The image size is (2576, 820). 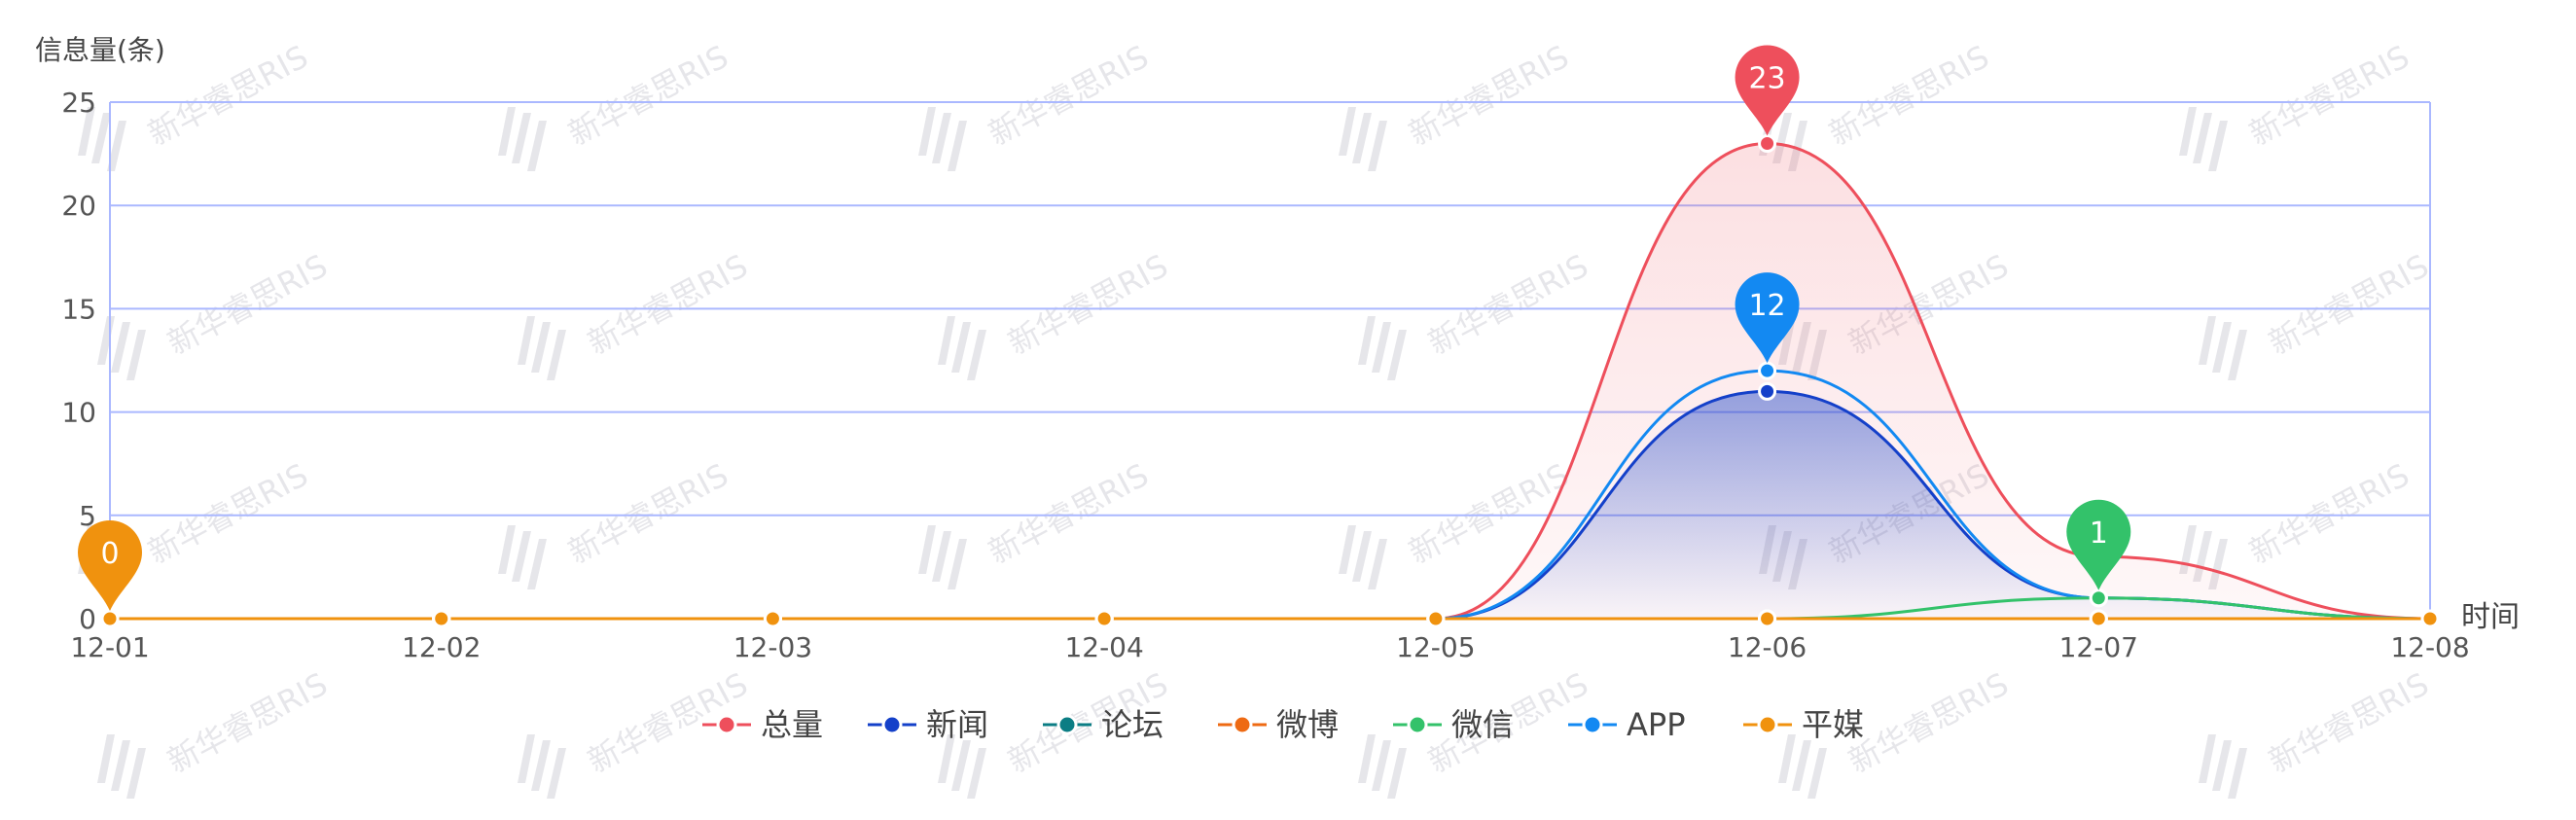 What do you see at coordinates (78, 103) in the screenshot?
I see `y-tick-label: 25` at bounding box center [78, 103].